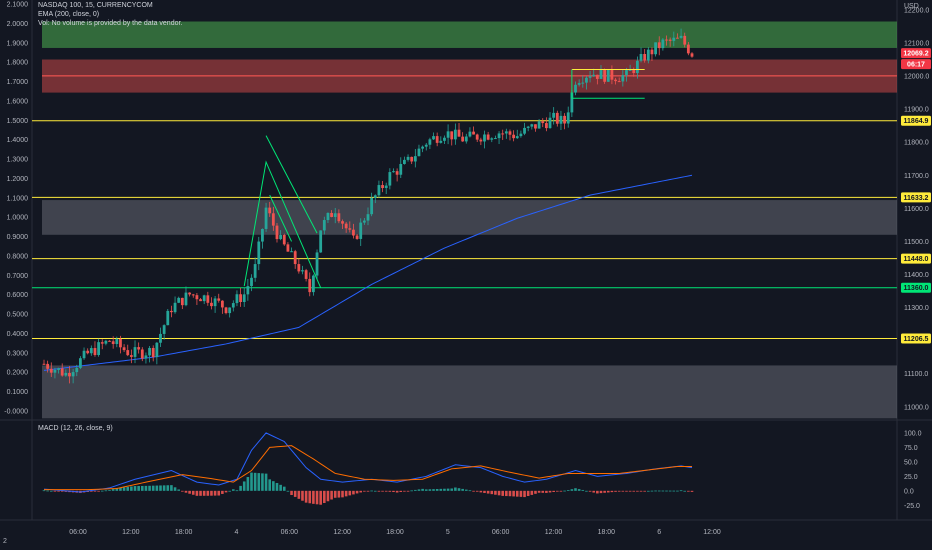 The width and height of the screenshot is (932, 550). I want to click on flag-pattern-line, so click(282, 224).